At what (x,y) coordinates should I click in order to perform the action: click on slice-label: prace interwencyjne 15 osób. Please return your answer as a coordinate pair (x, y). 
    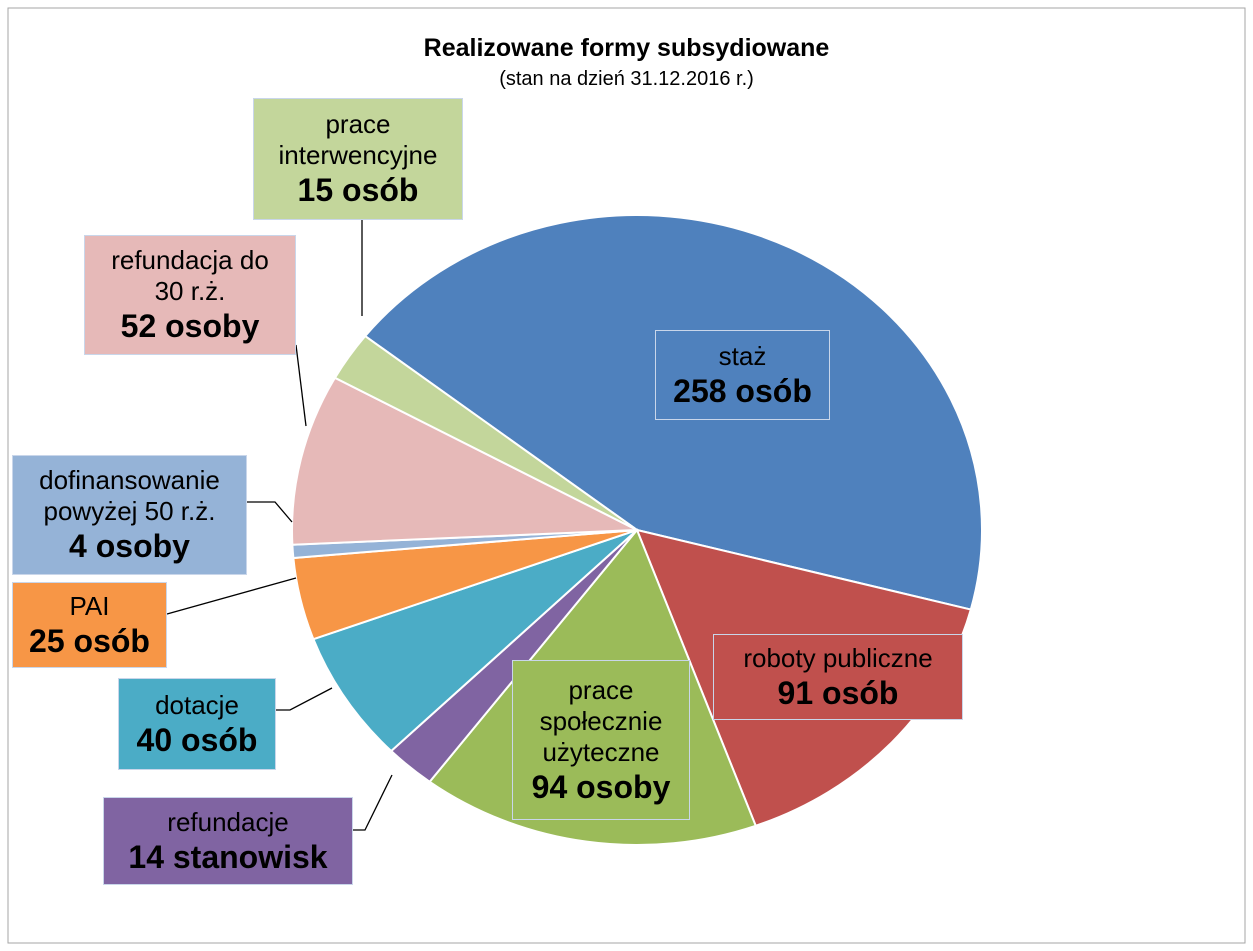
    Looking at the image, I should click on (358, 159).